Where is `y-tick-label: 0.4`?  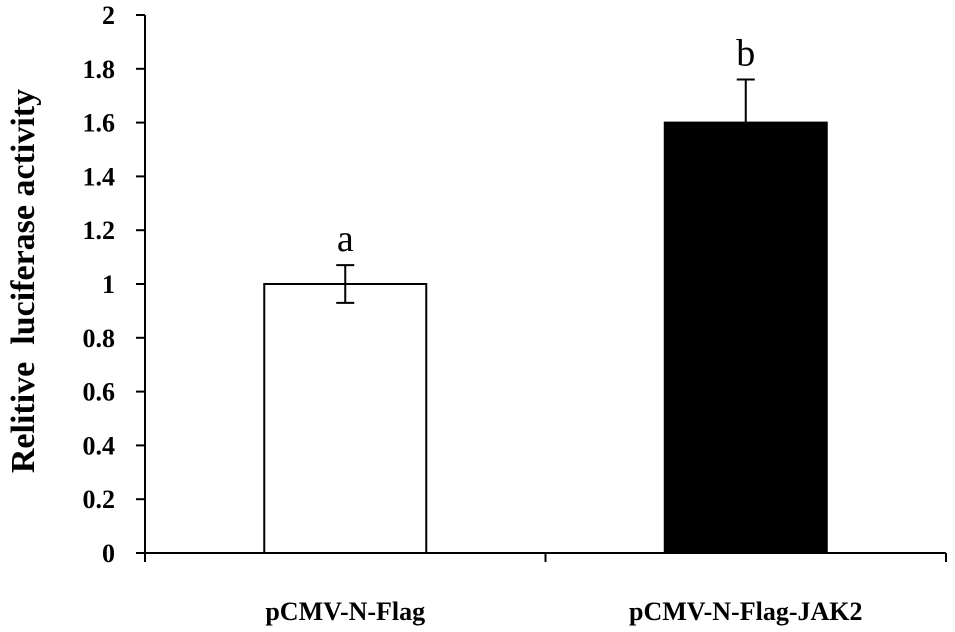
y-tick-label: 0.4 is located at coordinates (99, 445).